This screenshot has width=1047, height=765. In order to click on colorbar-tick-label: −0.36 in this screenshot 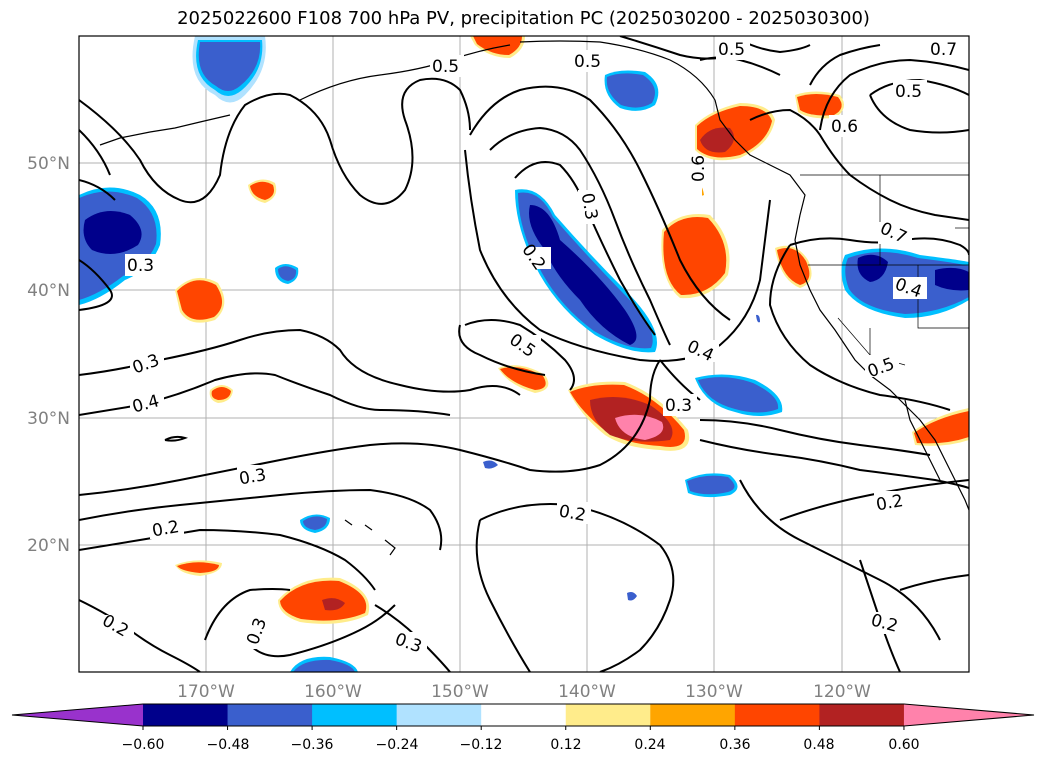, I will do `click(312, 745)`.